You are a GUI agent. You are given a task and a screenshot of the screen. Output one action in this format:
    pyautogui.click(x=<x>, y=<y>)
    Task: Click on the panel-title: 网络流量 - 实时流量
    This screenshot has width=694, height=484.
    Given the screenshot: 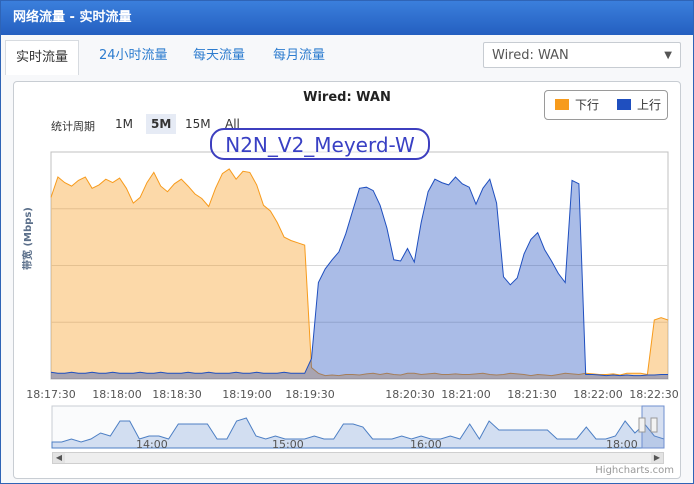 What is the action you would take?
    pyautogui.click(x=347, y=18)
    